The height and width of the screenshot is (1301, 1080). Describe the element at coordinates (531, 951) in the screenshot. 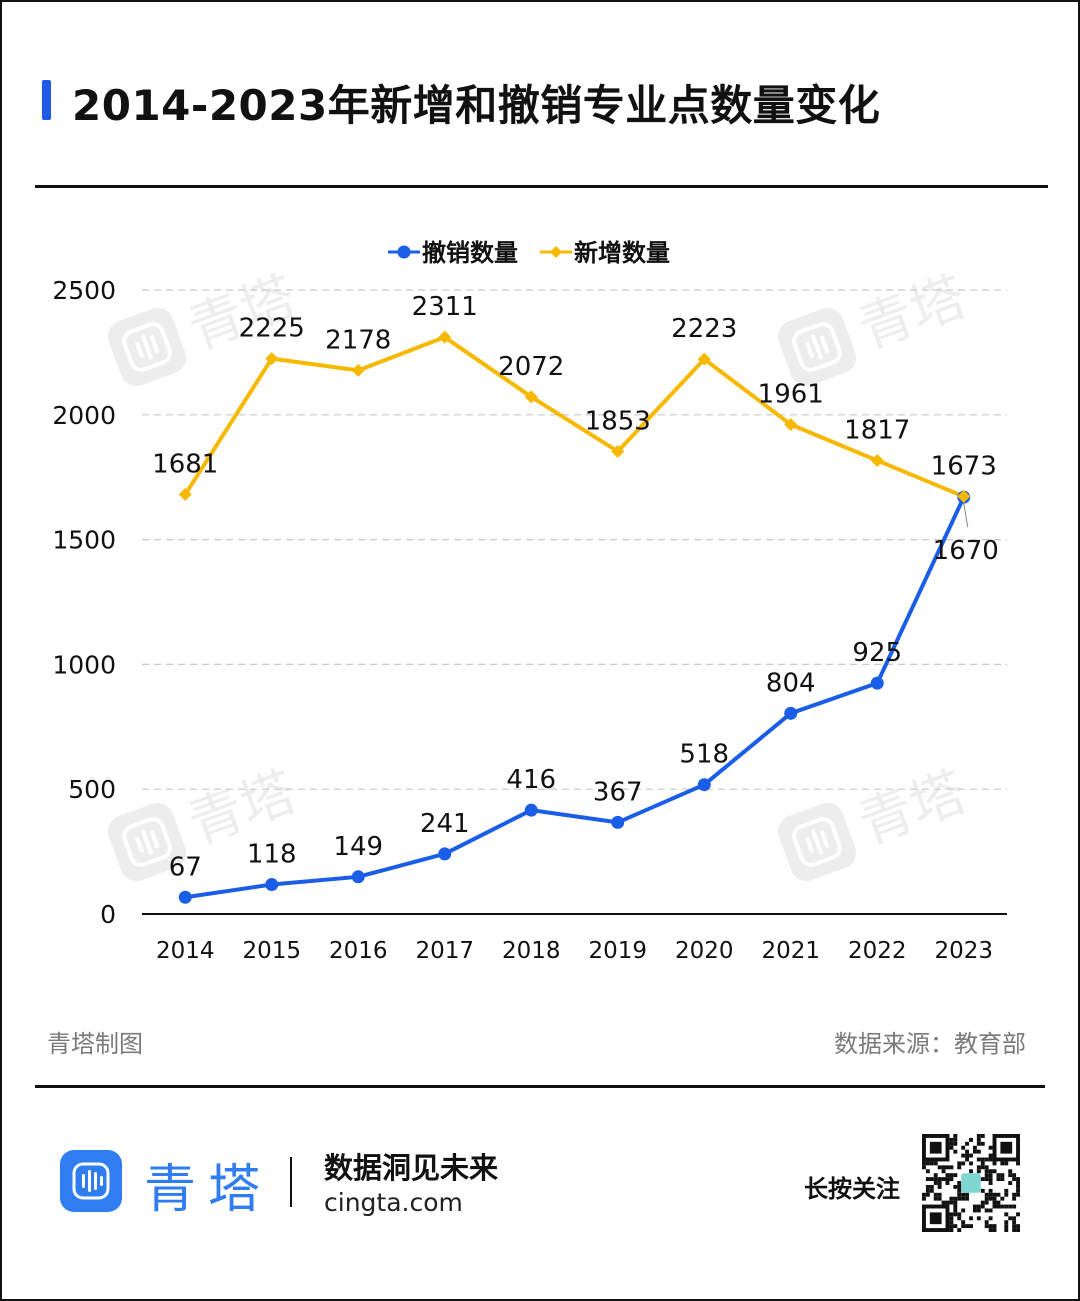

I see `x-tick-label: 2018` at that location.